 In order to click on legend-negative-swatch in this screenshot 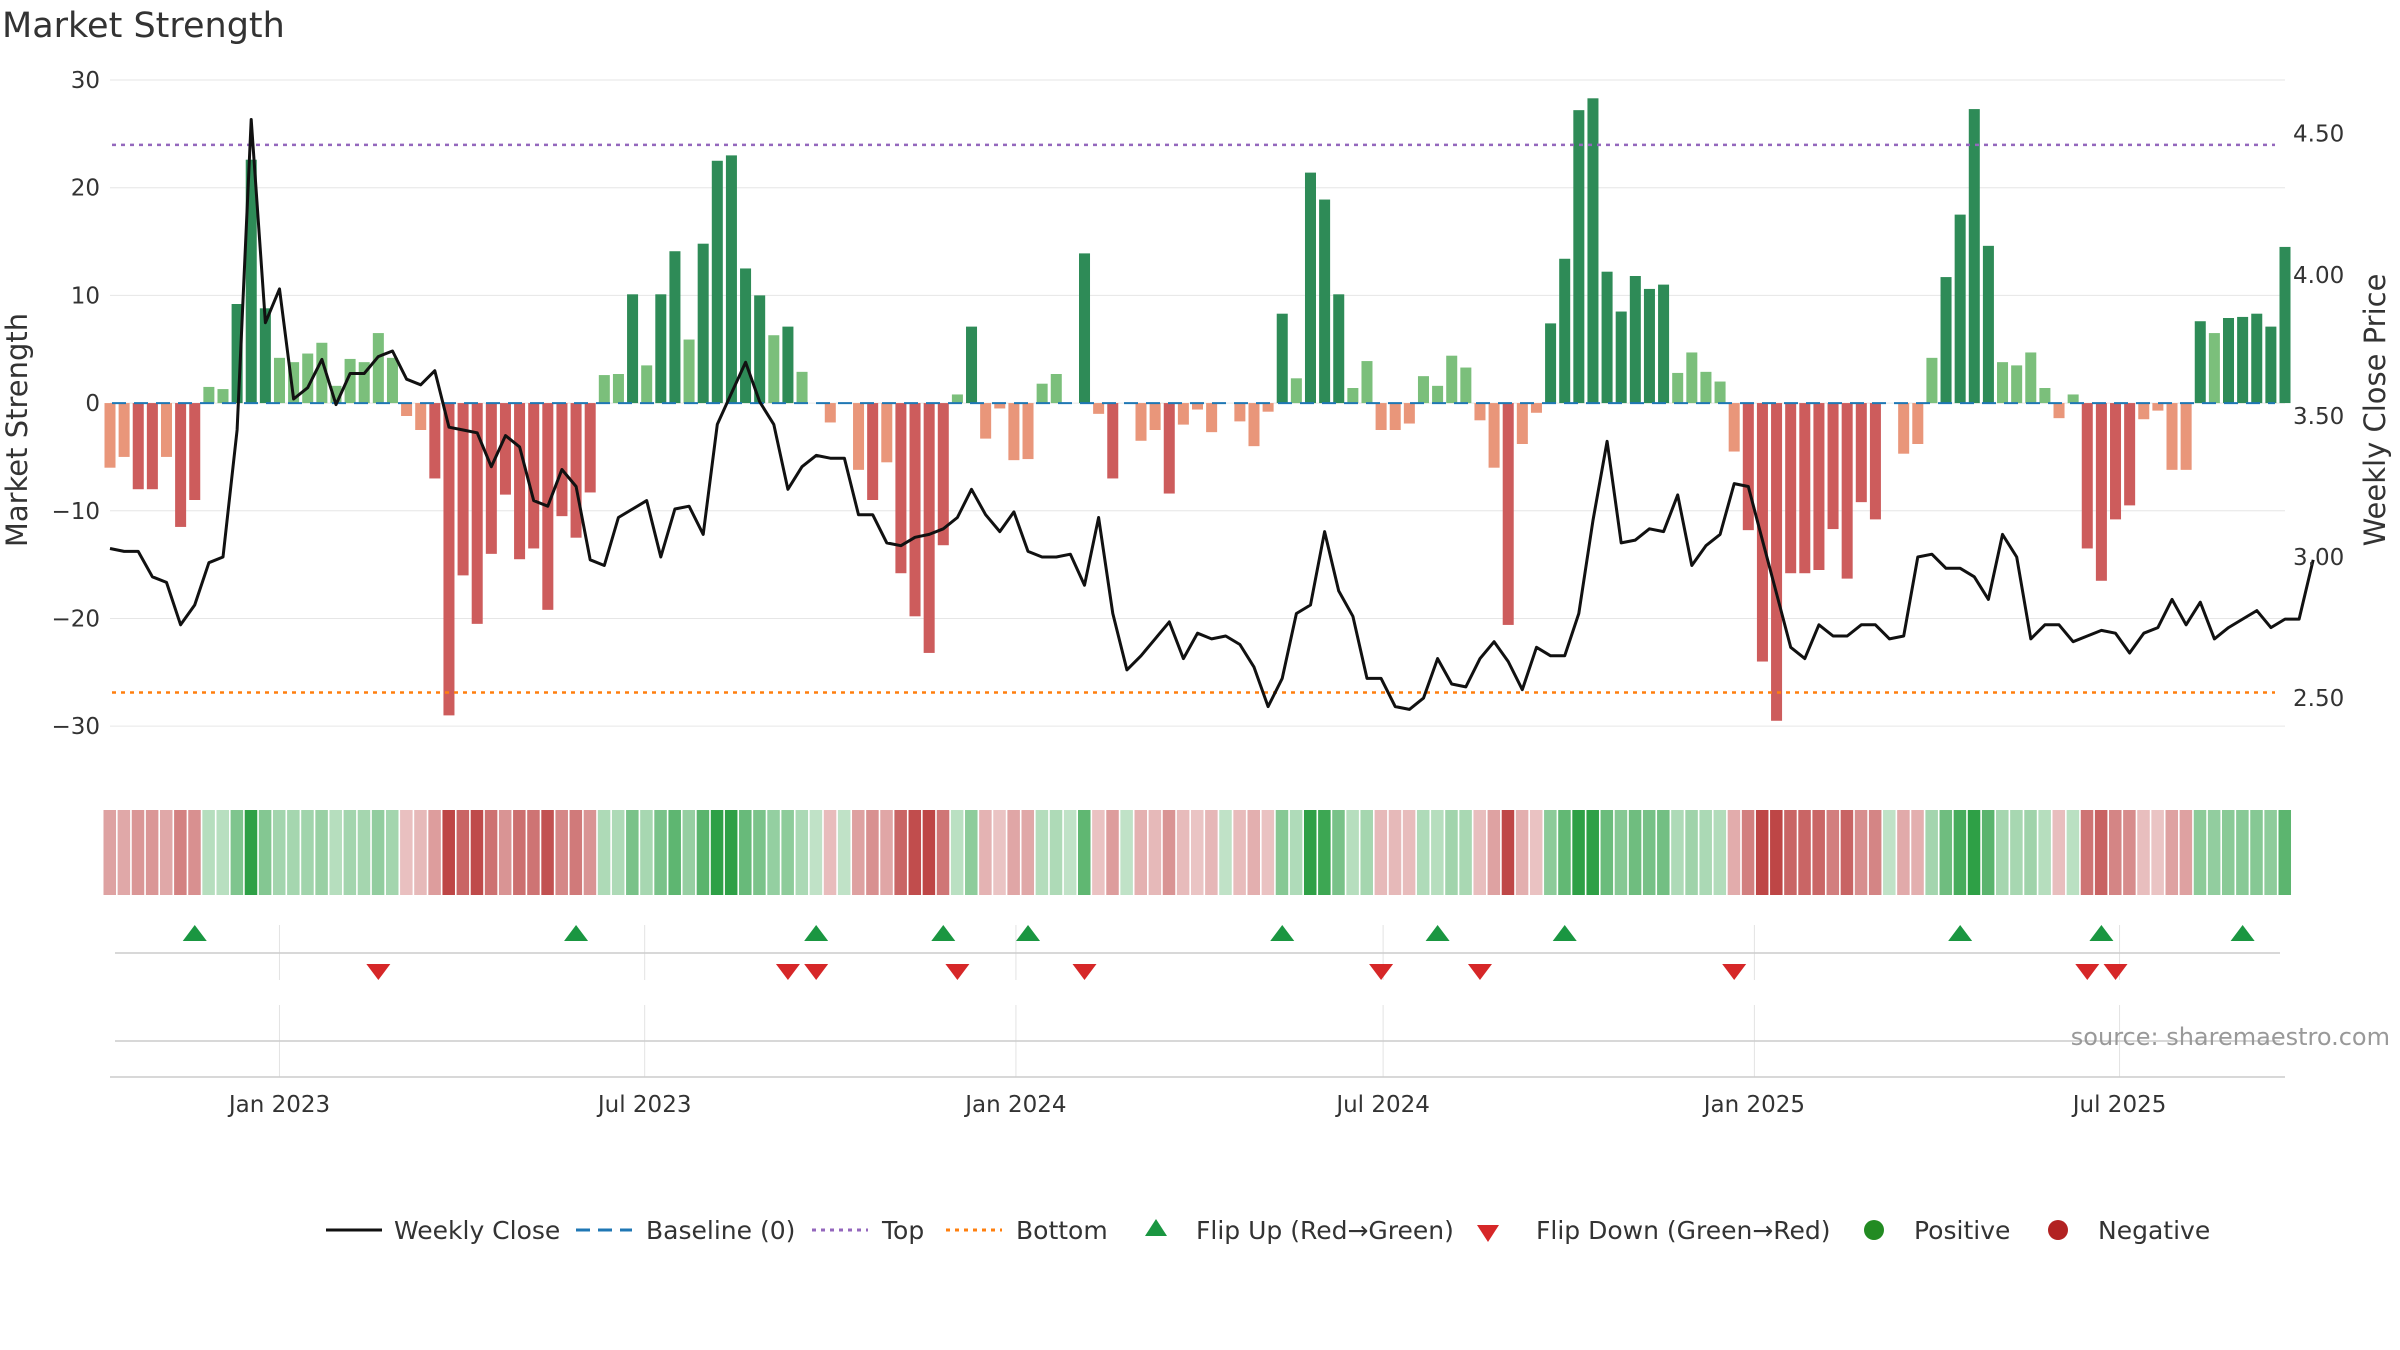, I will do `click(2058, 1230)`.